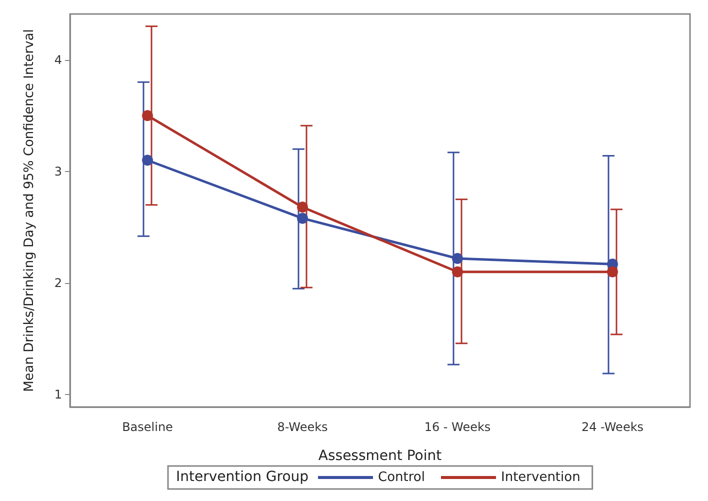  I want to click on y-tick-label: 1, so click(58, 395).